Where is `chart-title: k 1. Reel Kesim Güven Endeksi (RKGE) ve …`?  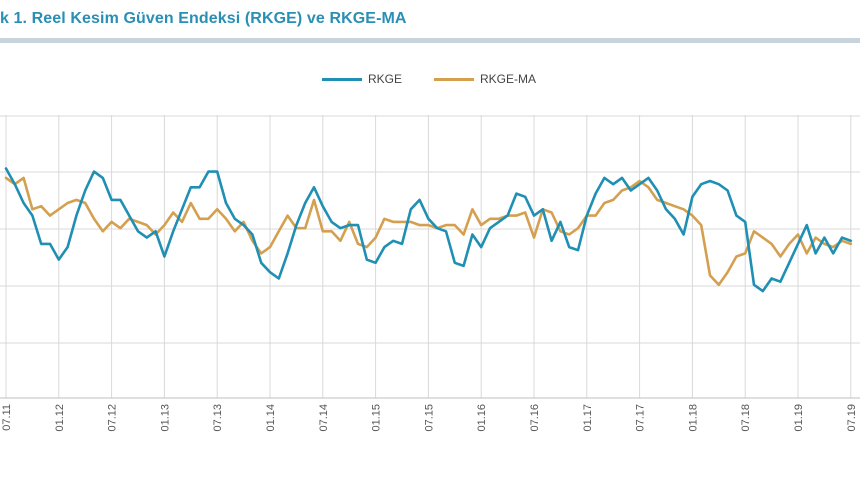 chart-title: k 1. Reel Kesim Güven Endeksi (RKGE) ve … is located at coordinates (203, 18).